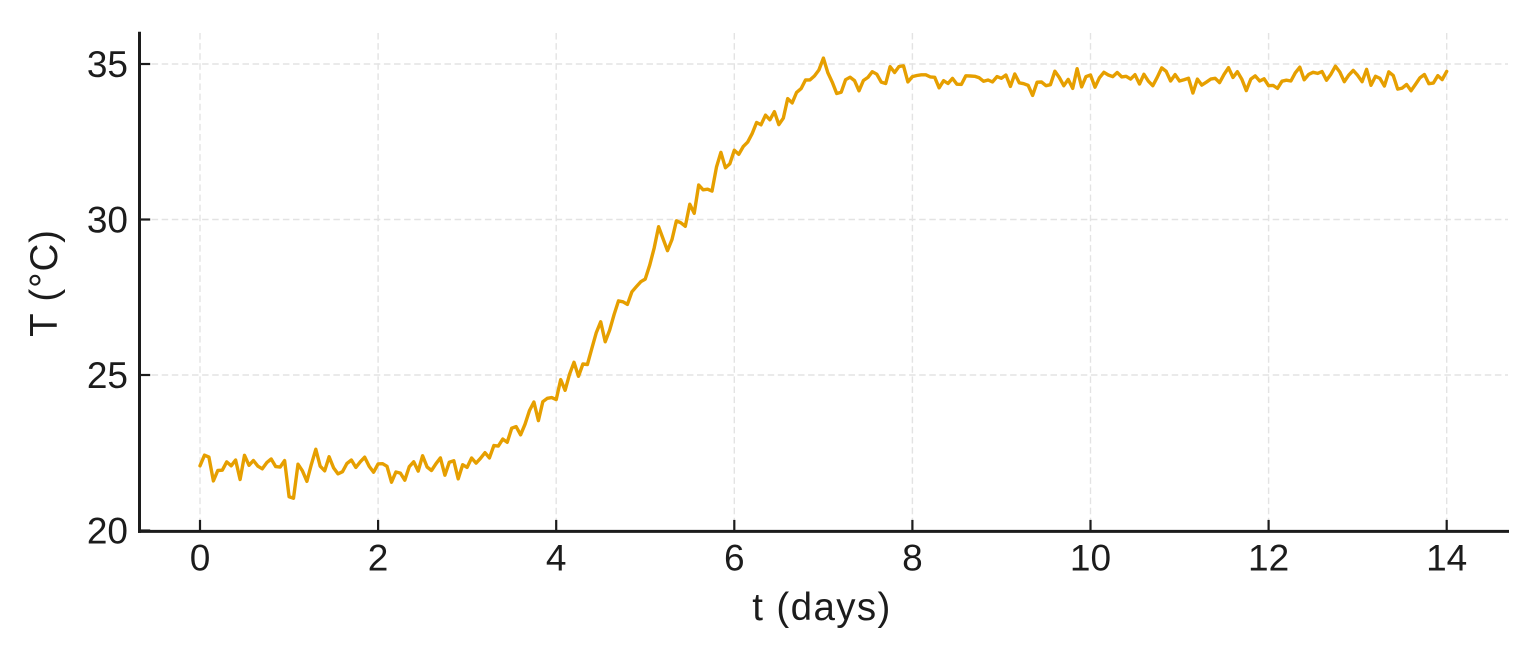 This screenshot has height=660, width=1540. Describe the element at coordinates (1268, 558) in the screenshot. I see `svg-text: 12` at that location.